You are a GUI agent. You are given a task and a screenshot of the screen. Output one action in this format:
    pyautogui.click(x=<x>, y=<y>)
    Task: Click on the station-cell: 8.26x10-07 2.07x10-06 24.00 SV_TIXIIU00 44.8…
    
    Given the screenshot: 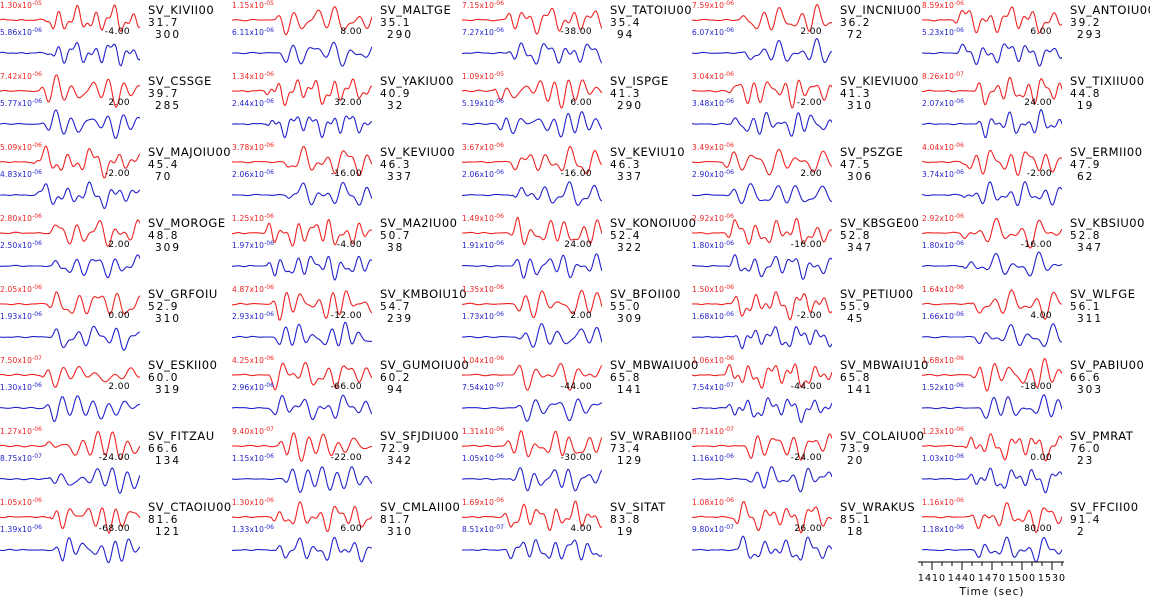 What is the action you would take?
    pyautogui.click(x=1036, y=106)
    